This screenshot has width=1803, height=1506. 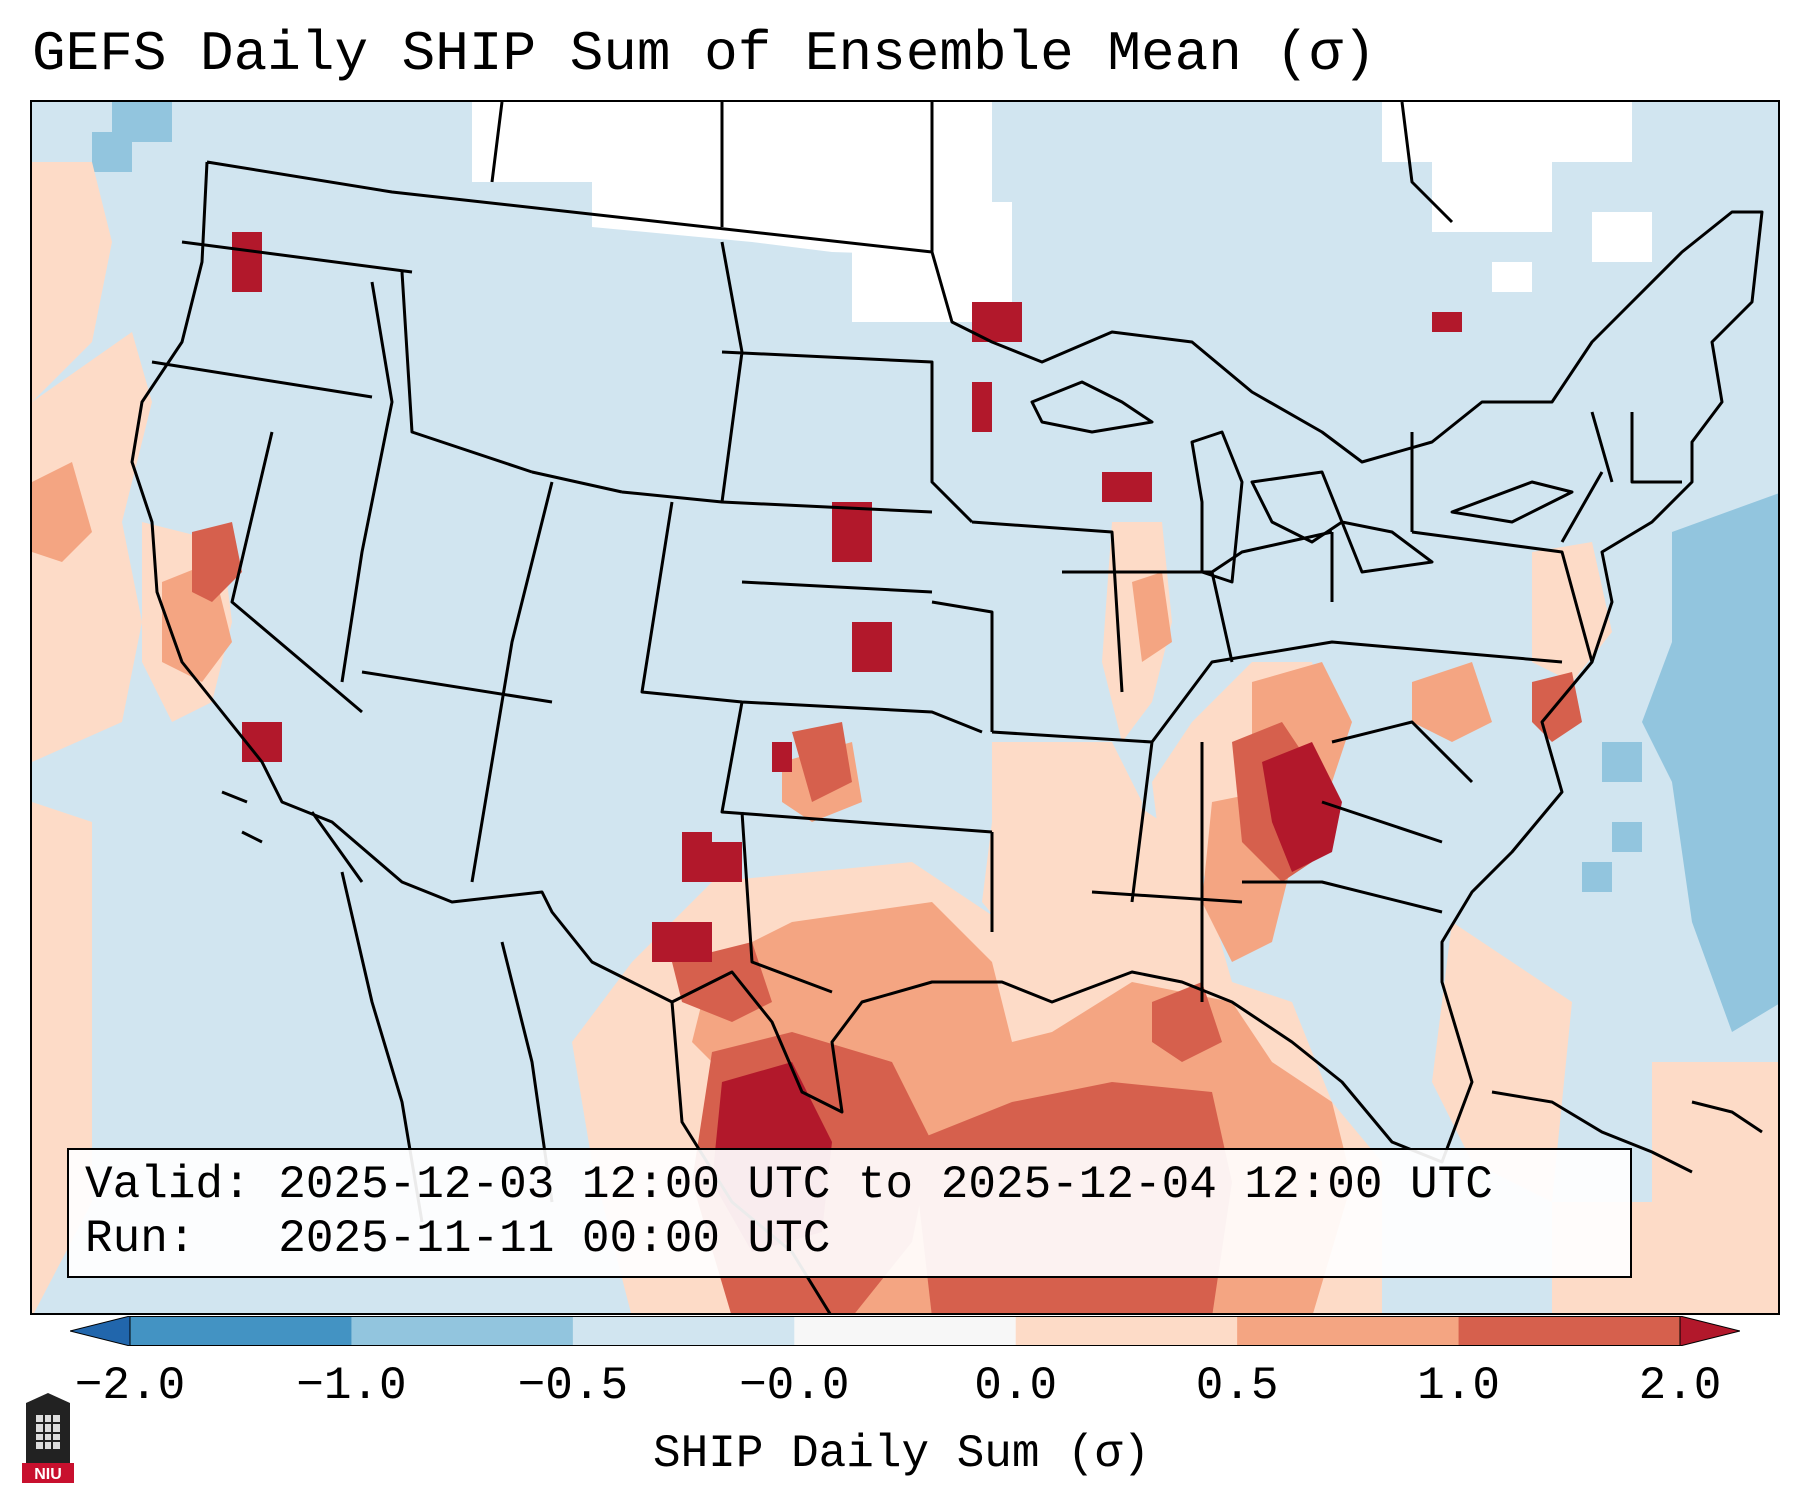 I want to click on mexico-border, so click(x=571, y=1062).